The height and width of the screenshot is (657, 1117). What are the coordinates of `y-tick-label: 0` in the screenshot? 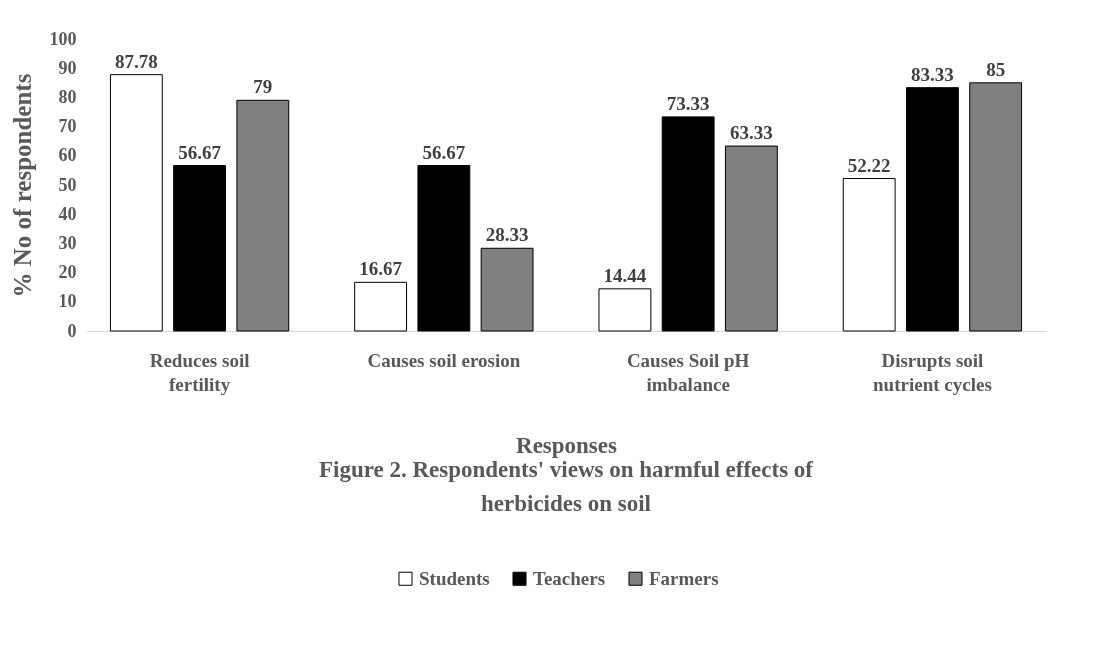 It's located at (72, 330).